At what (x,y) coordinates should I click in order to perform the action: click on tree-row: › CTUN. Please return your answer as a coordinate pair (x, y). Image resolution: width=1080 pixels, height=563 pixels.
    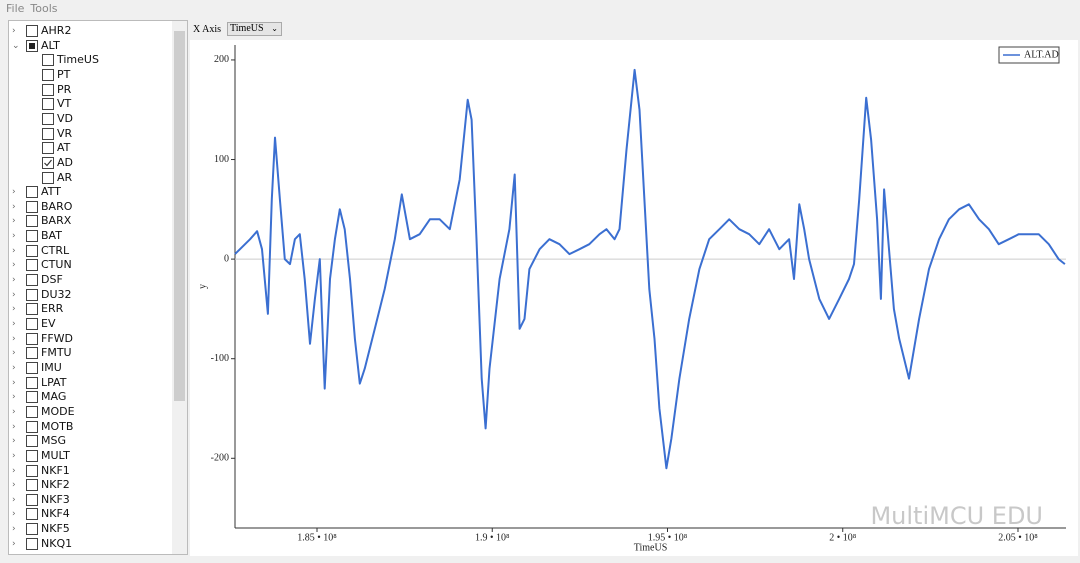
    Looking at the image, I should click on (91, 265).